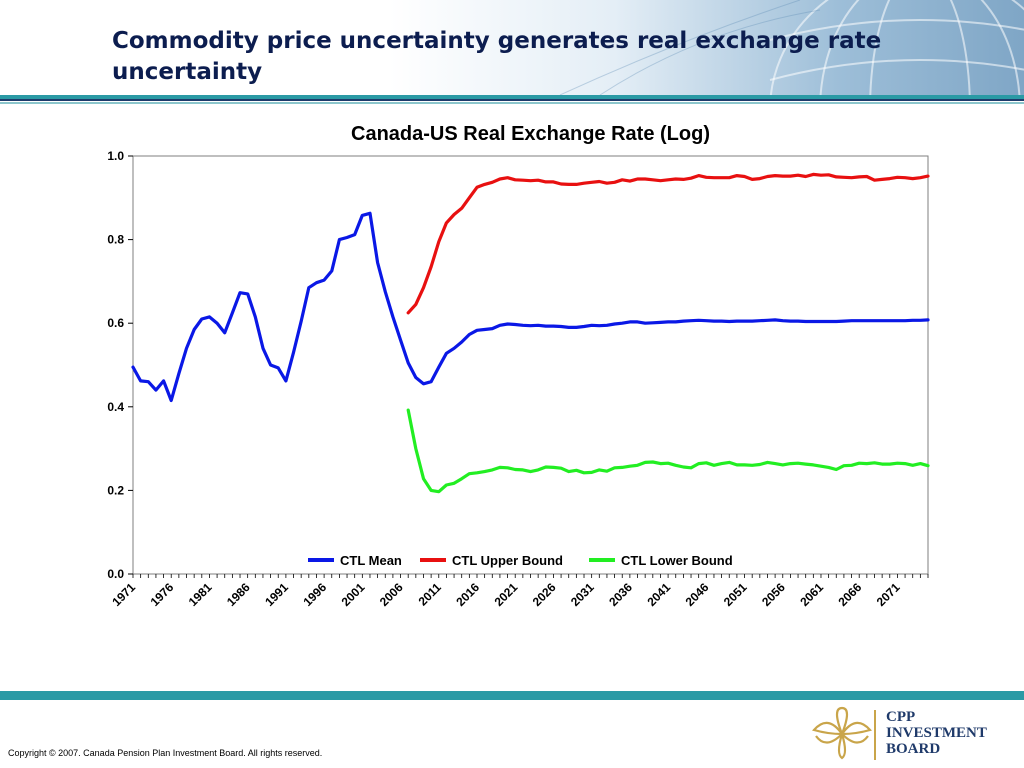 The width and height of the screenshot is (1024, 768). Describe the element at coordinates (115, 574) in the screenshot. I see `y-tick-label: 0.0` at that location.